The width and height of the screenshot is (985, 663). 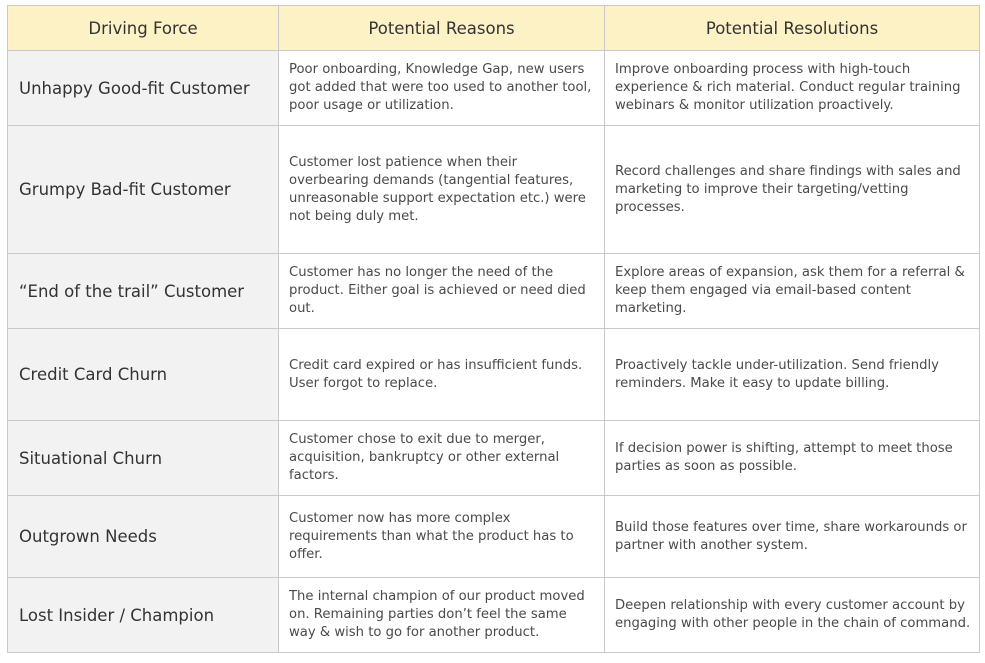 What do you see at coordinates (143, 458) in the screenshot?
I see `driving-force-cell: Situational Churn` at bounding box center [143, 458].